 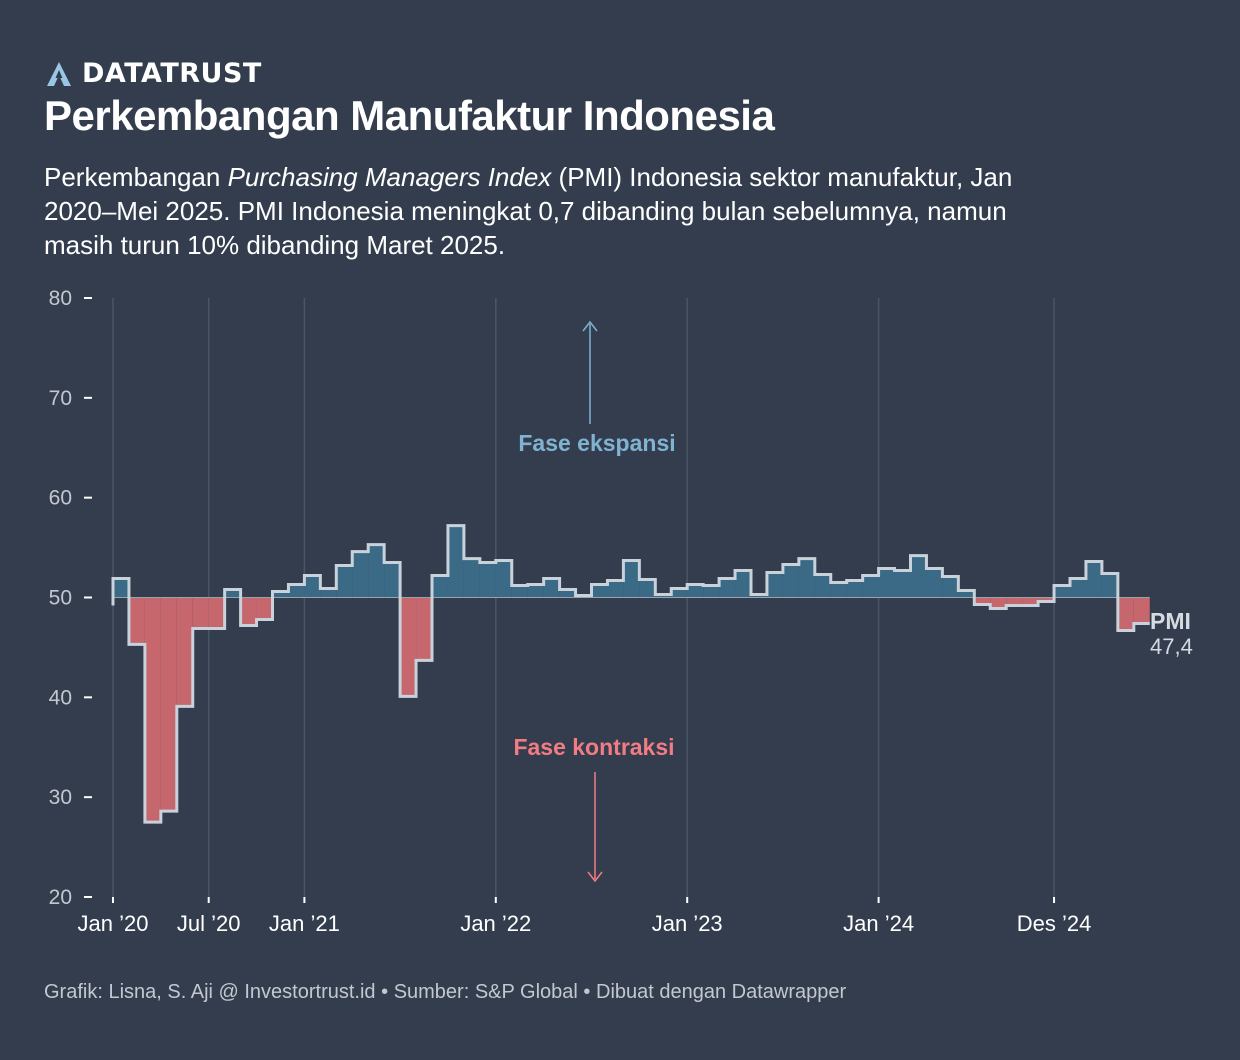 What do you see at coordinates (60, 797) in the screenshot?
I see `y-tick-label: 30` at bounding box center [60, 797].